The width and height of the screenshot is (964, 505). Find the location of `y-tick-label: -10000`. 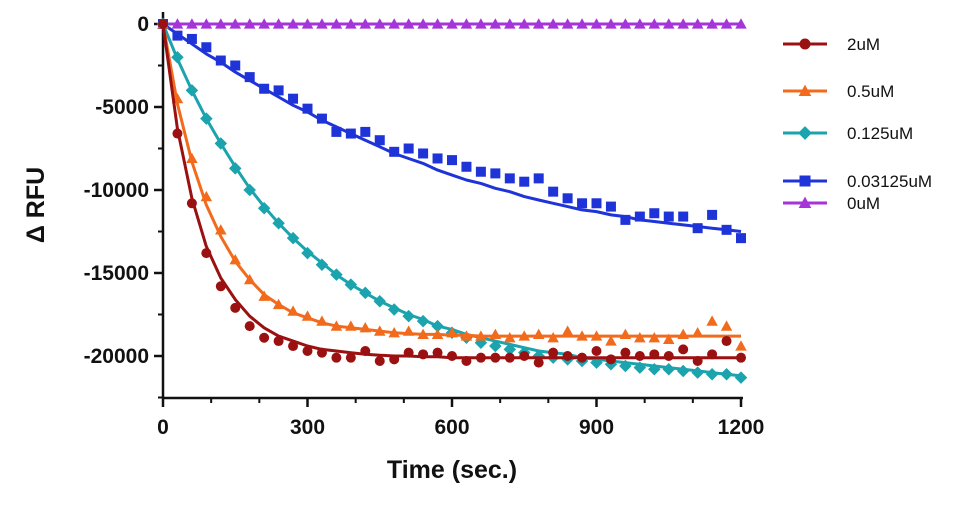

y-tick-label: -10000 is located at coordinates (116, 190).